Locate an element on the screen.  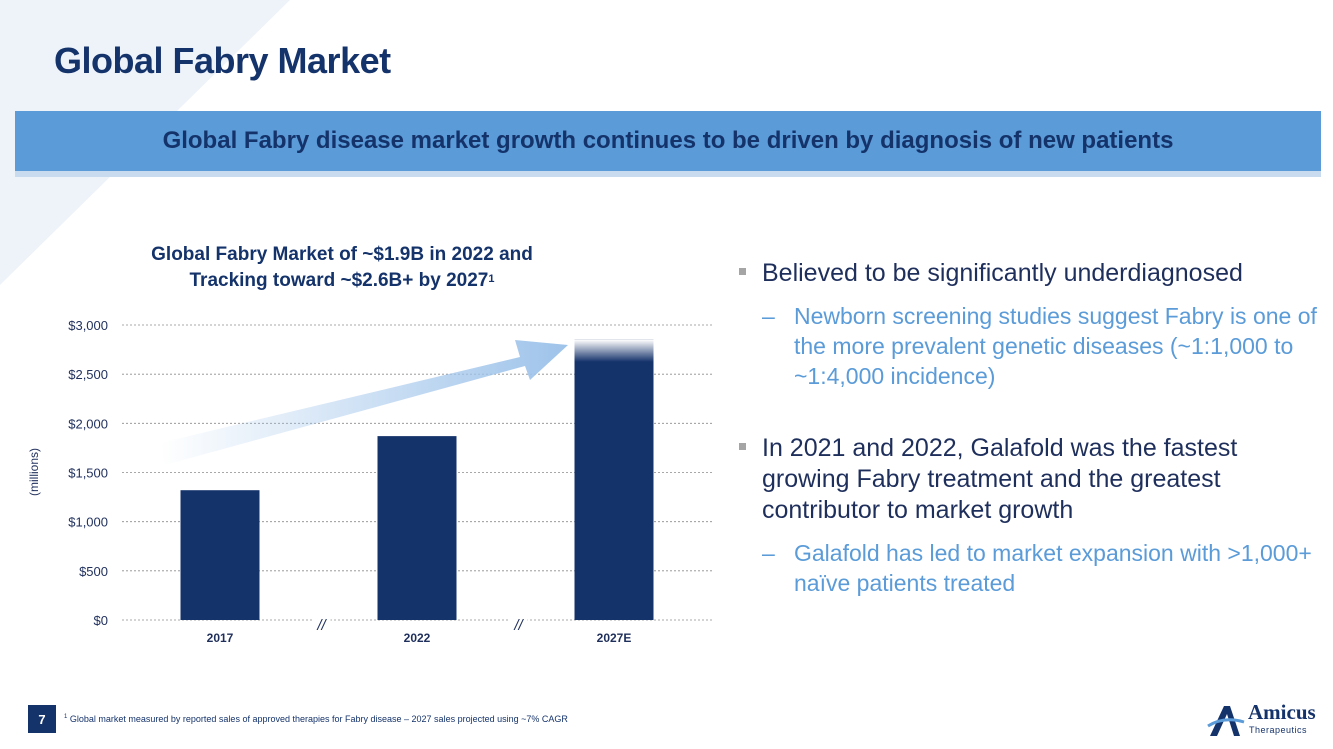
y-axis-label: (millions) is located at coordinates (34, 472).